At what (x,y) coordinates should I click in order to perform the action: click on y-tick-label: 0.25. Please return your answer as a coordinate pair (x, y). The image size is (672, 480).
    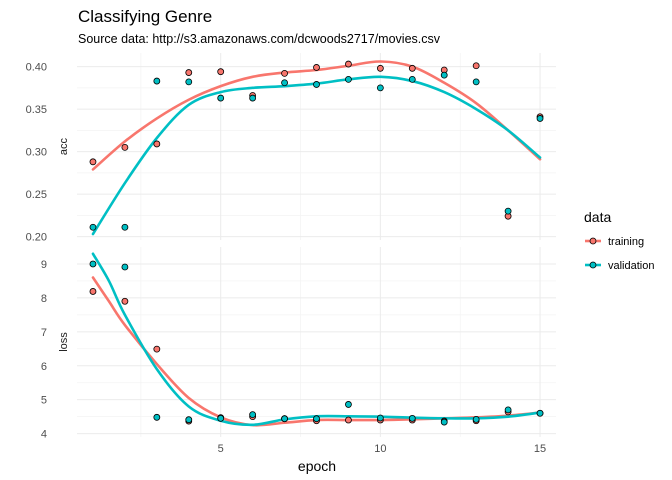
    Looking at the image, I should click on (36, 195).